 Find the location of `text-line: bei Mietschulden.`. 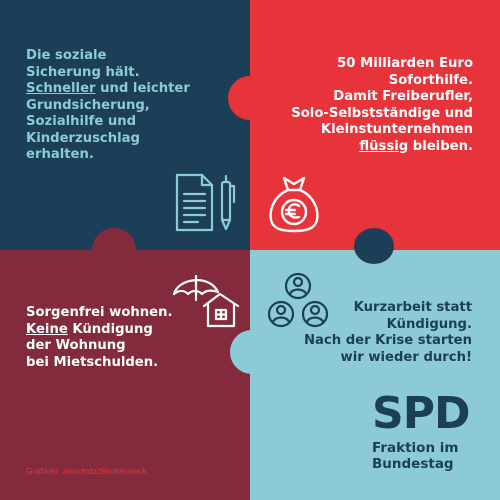

text-line: bei Mietschulden. is located at coordinates (92, 362).